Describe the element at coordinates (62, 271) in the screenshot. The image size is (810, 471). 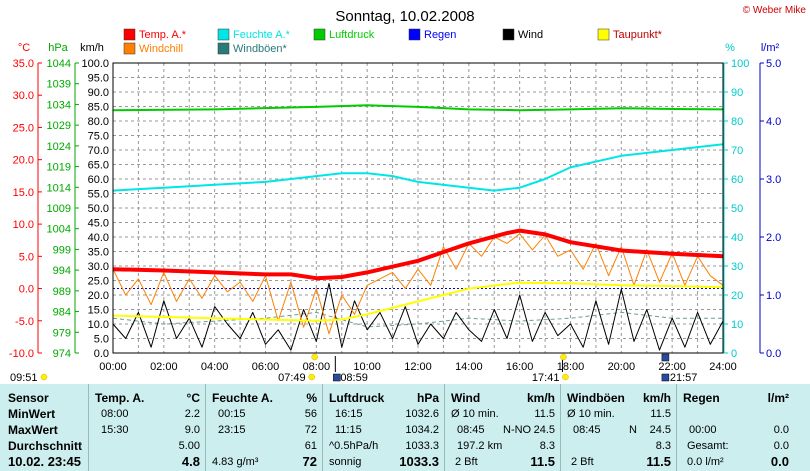
I see `hpa-tick-label: 994` at that location.